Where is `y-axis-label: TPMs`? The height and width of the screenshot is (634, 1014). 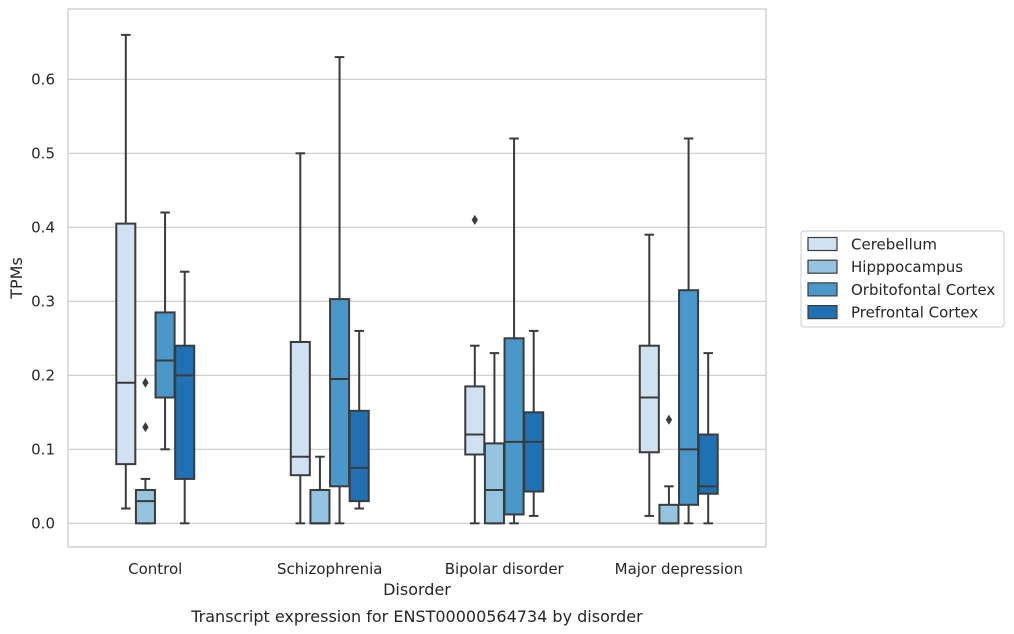
y-axis-label: TPMs is located at coordinates (16, 278).